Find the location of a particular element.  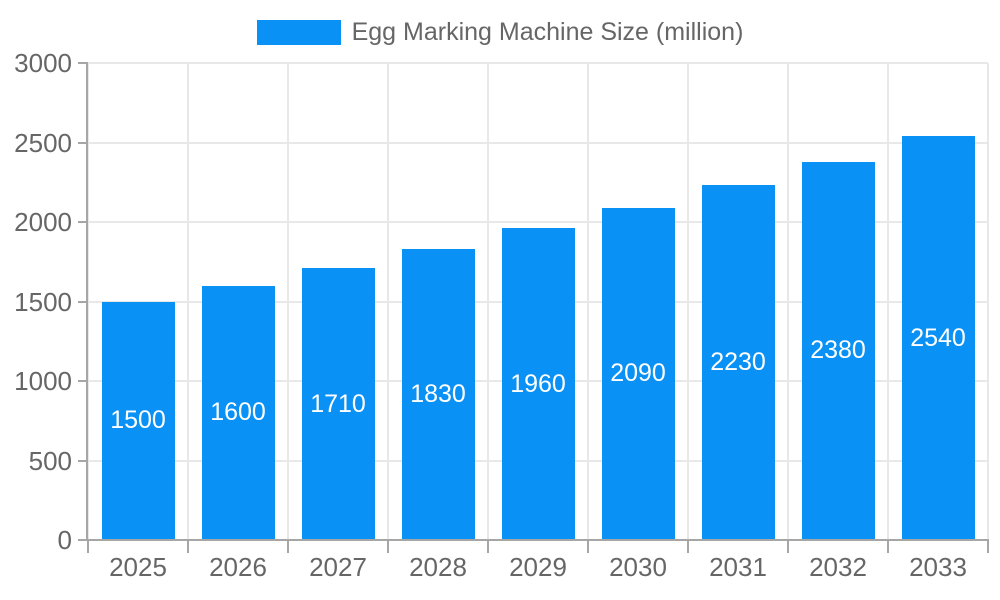

bar: 1710 is located at coordinates (338, 404).